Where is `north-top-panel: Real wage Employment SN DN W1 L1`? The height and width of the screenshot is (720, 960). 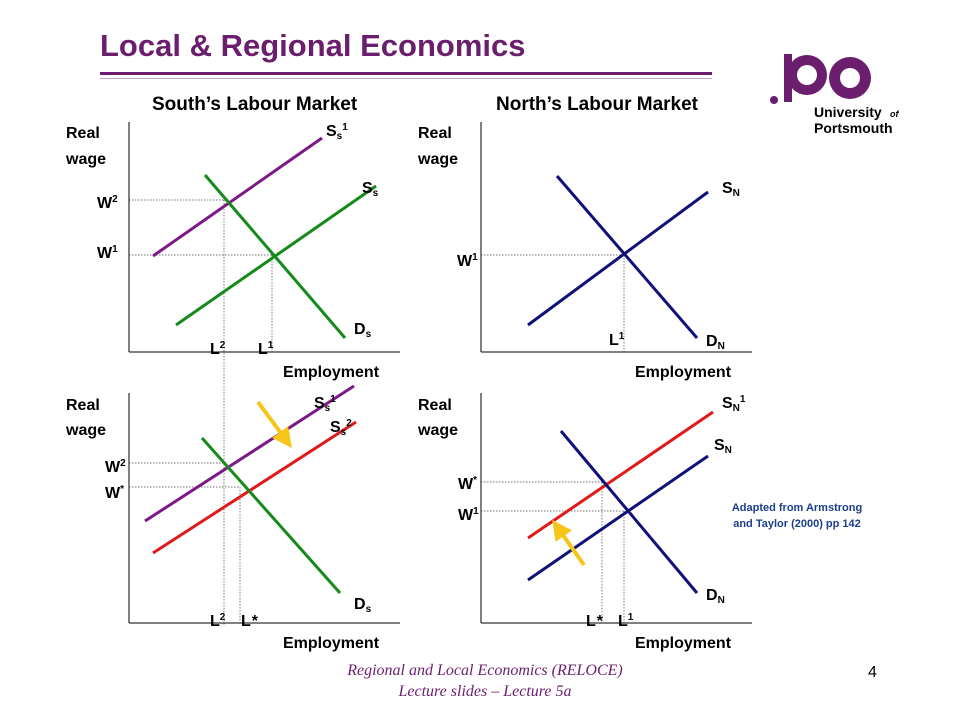
north-top-panel: Real wage Employment SN DN W1 L1 is located at coordinates (584, 251).